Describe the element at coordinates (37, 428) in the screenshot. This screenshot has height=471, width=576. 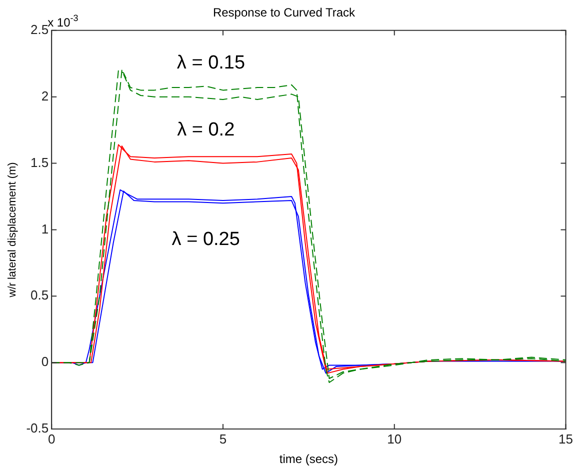
I see `y-tick-label: -0.5` at that location.